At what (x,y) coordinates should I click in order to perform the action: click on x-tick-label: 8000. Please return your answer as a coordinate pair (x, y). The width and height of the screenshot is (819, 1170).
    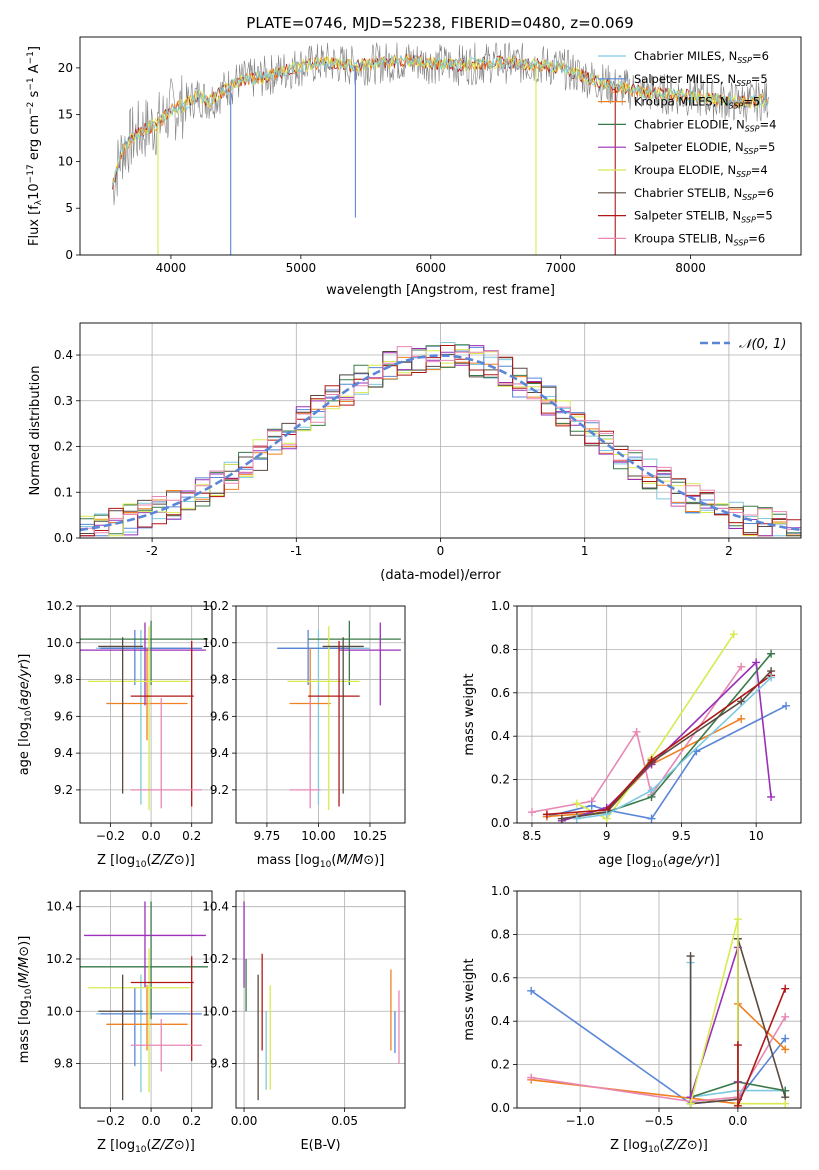
    Looking at the image, I should click on (690, 268).